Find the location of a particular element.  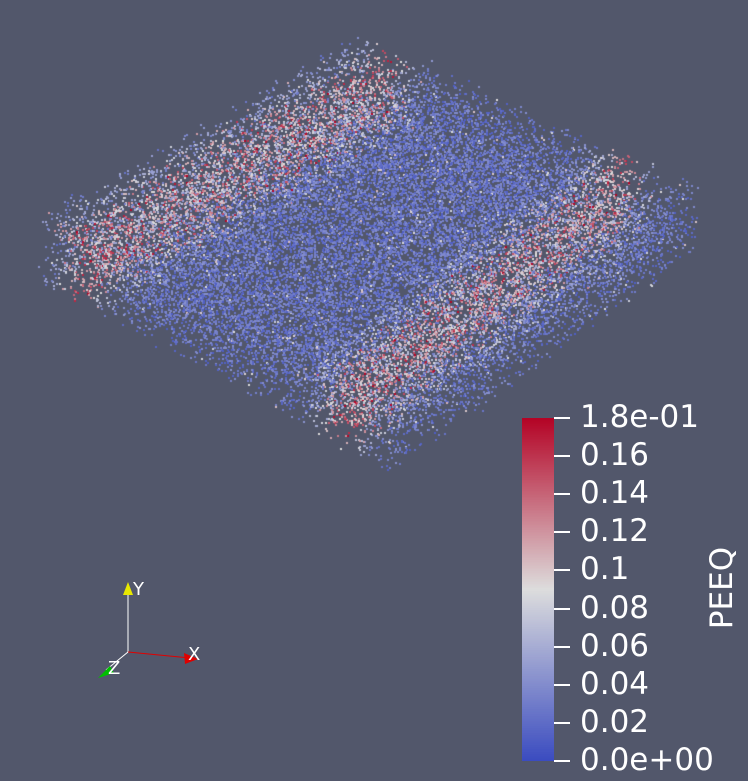

colorbar-tick-label: 0.0e+00 is located at coordinates (647, 760).